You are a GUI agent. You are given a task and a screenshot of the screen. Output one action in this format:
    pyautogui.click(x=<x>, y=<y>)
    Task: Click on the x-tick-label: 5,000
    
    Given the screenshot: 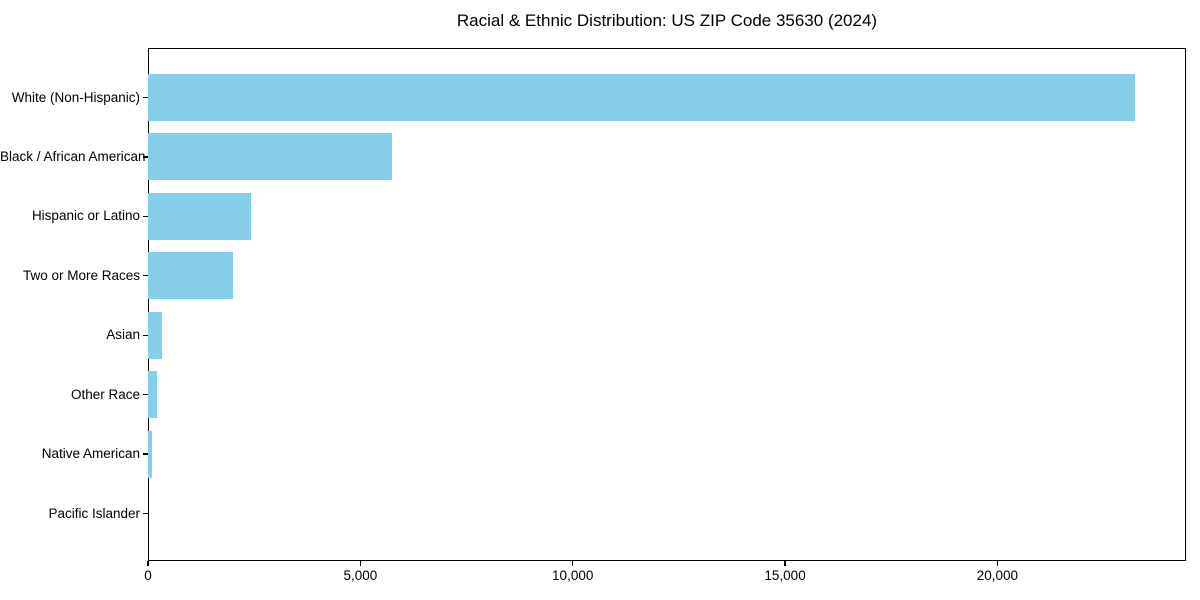 What is the action you would take?
    pyautogui.click(x=360, y=575)
    